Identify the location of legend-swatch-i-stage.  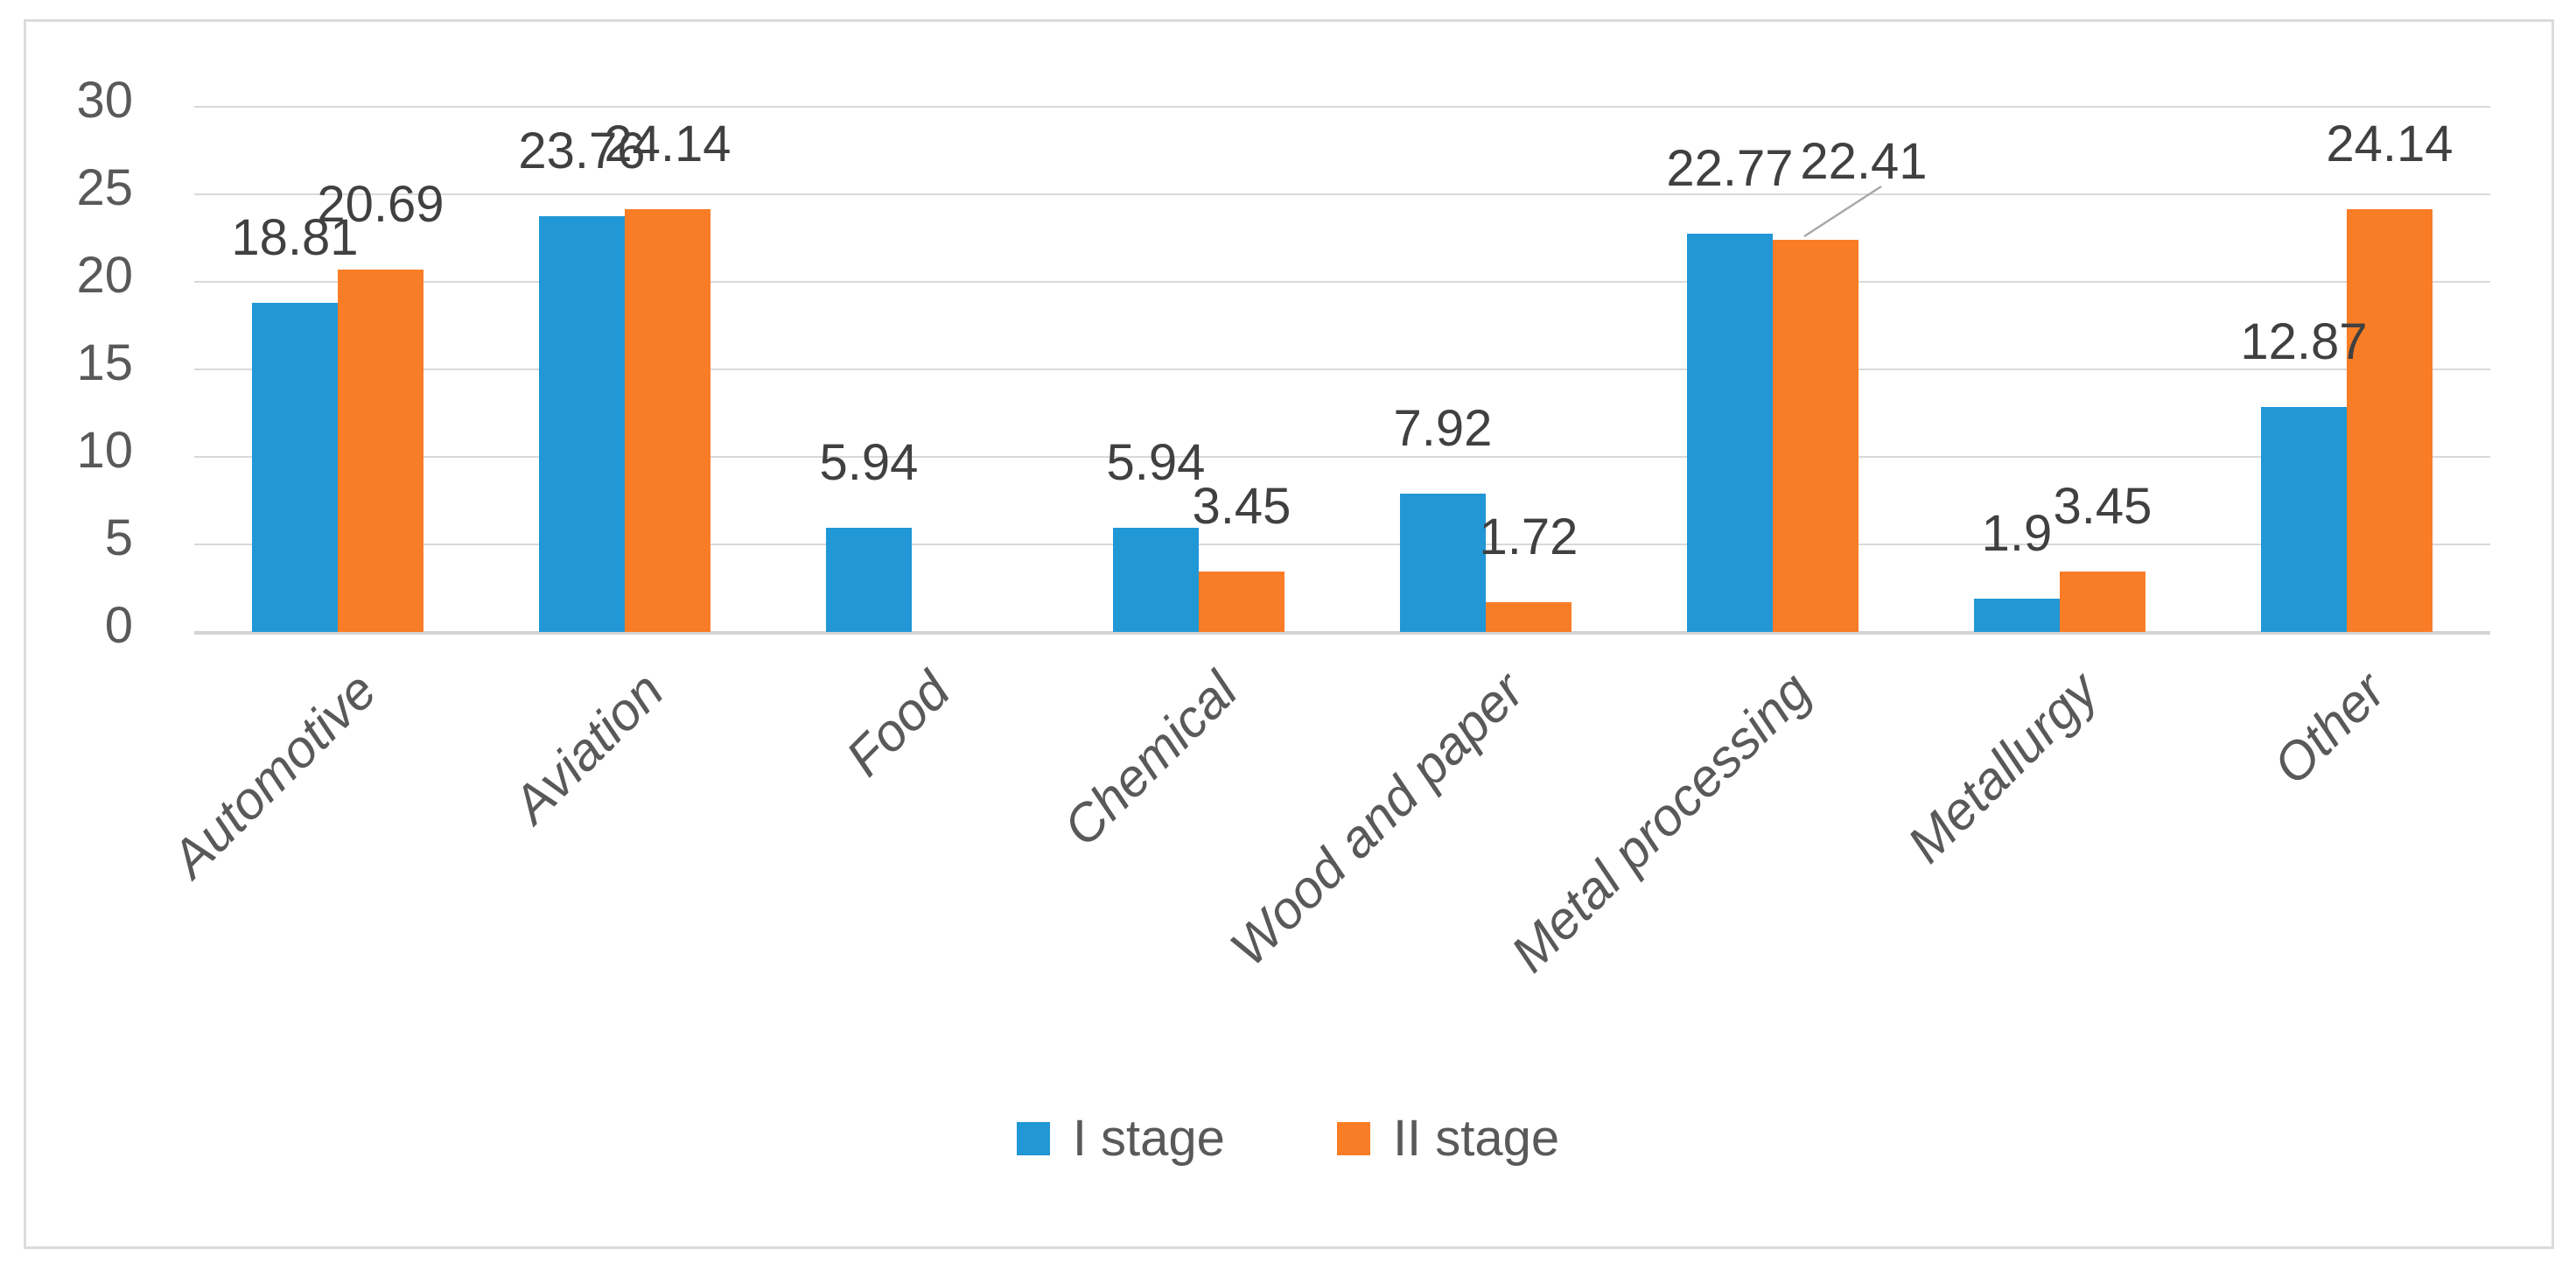
(1033, 1138).